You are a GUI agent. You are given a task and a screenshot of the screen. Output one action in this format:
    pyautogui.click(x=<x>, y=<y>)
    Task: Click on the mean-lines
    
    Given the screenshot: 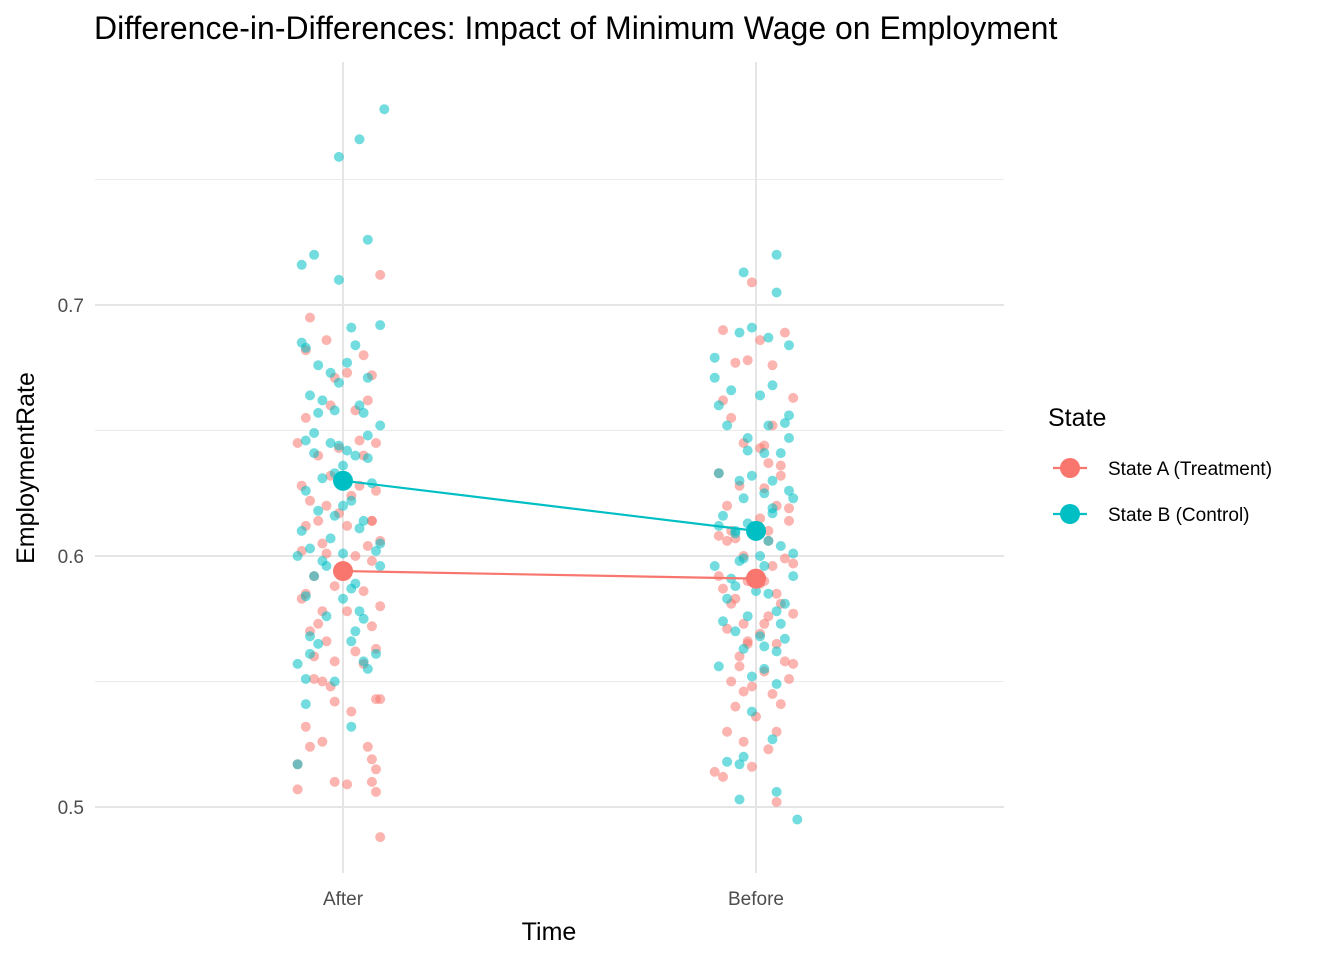 What is the action you would take?
    pyautogui.click(x=549, y=529)
    